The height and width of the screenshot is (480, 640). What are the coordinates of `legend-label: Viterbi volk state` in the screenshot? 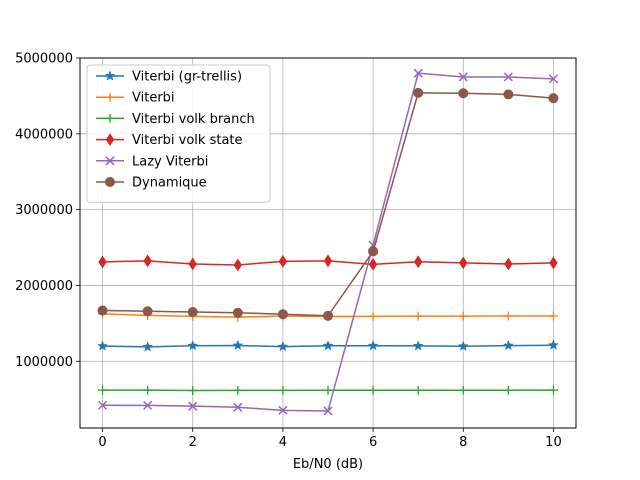 It's located at (187, 140).